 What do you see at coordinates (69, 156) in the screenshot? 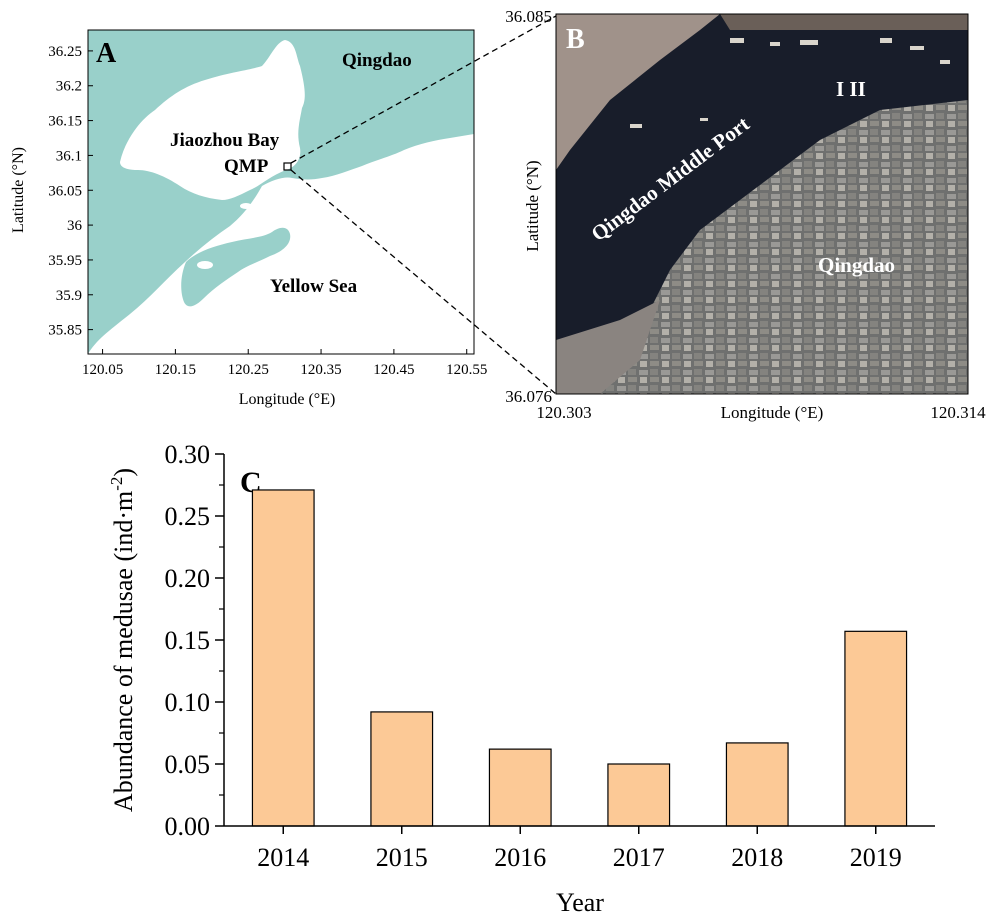
I see `panel-a-y-tick-label: 36.1` at bounding box center [69, 156].